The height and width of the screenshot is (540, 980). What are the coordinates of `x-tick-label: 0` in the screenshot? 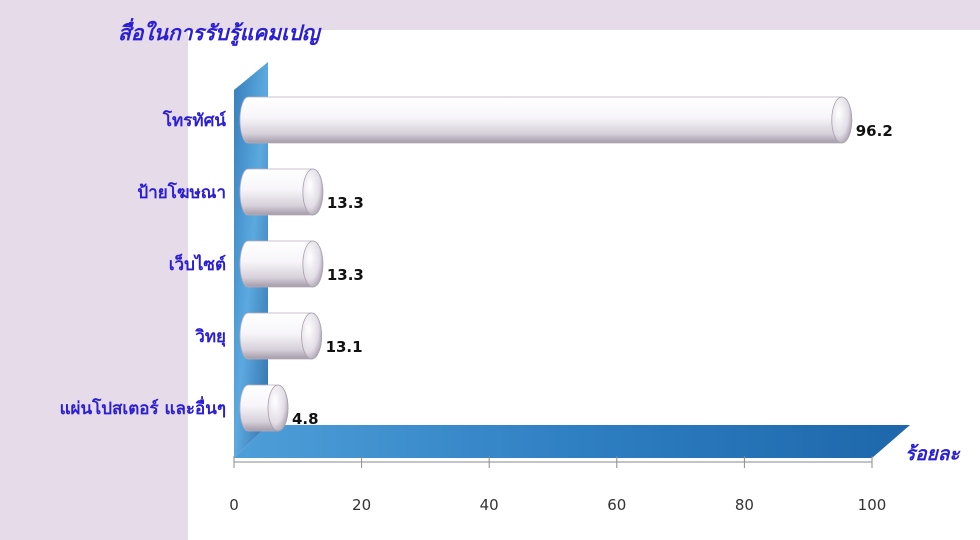 It's located at (234, 505).